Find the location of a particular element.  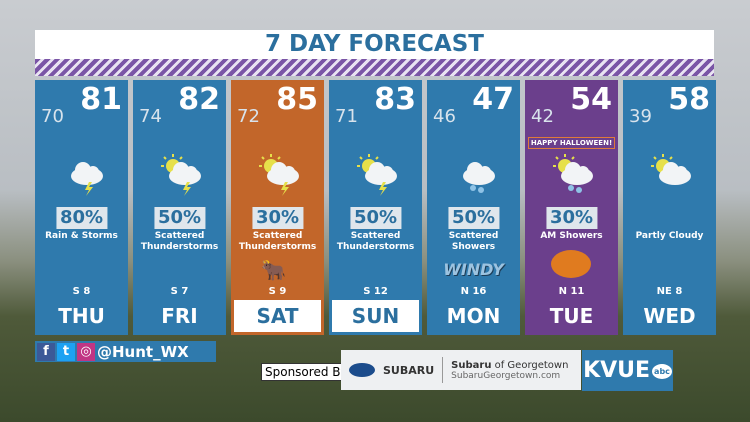

social-bar: f t ◎ @Hunt_WX is located at coordinates (125, 351).